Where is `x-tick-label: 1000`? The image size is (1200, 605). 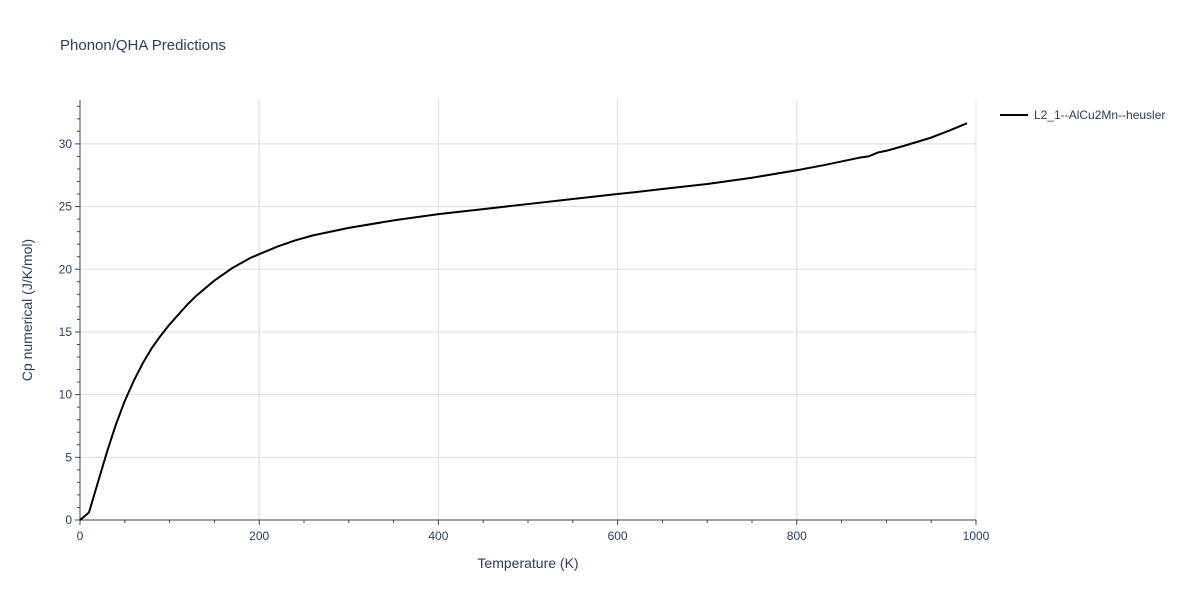
x-tick-label: 1000 is located at coordinates (976, 536).